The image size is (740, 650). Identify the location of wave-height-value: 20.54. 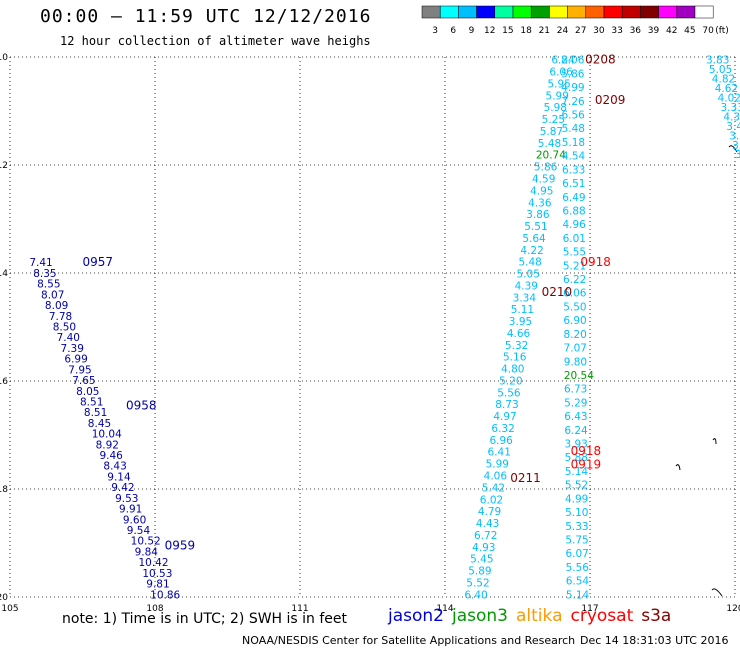
(579, 376).